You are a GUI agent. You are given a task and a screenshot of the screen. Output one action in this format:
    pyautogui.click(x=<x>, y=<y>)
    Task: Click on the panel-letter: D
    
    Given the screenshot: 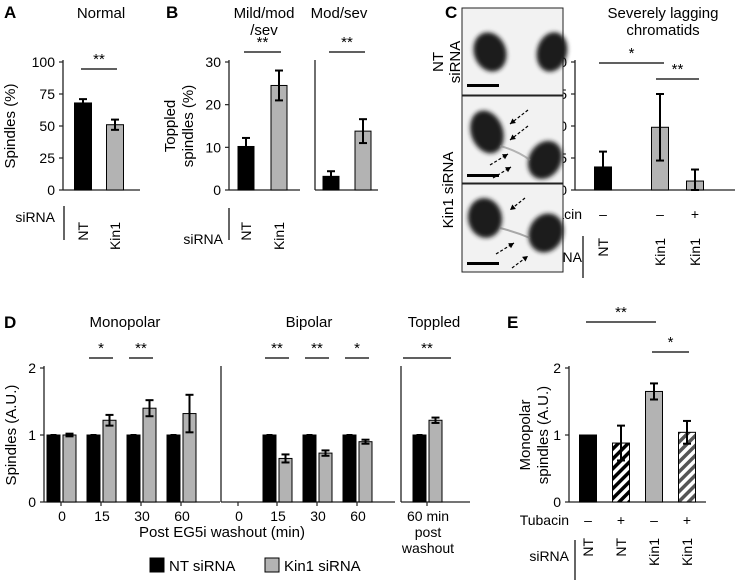 What is the action you would take?
    pyautogui.click(x=10, y=322)
    